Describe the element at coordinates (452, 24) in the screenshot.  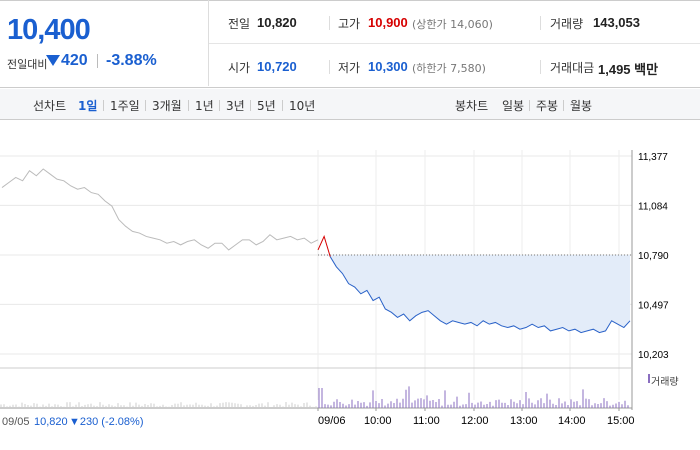
I see `upper-limit: (상한가 14,060)` at that location.